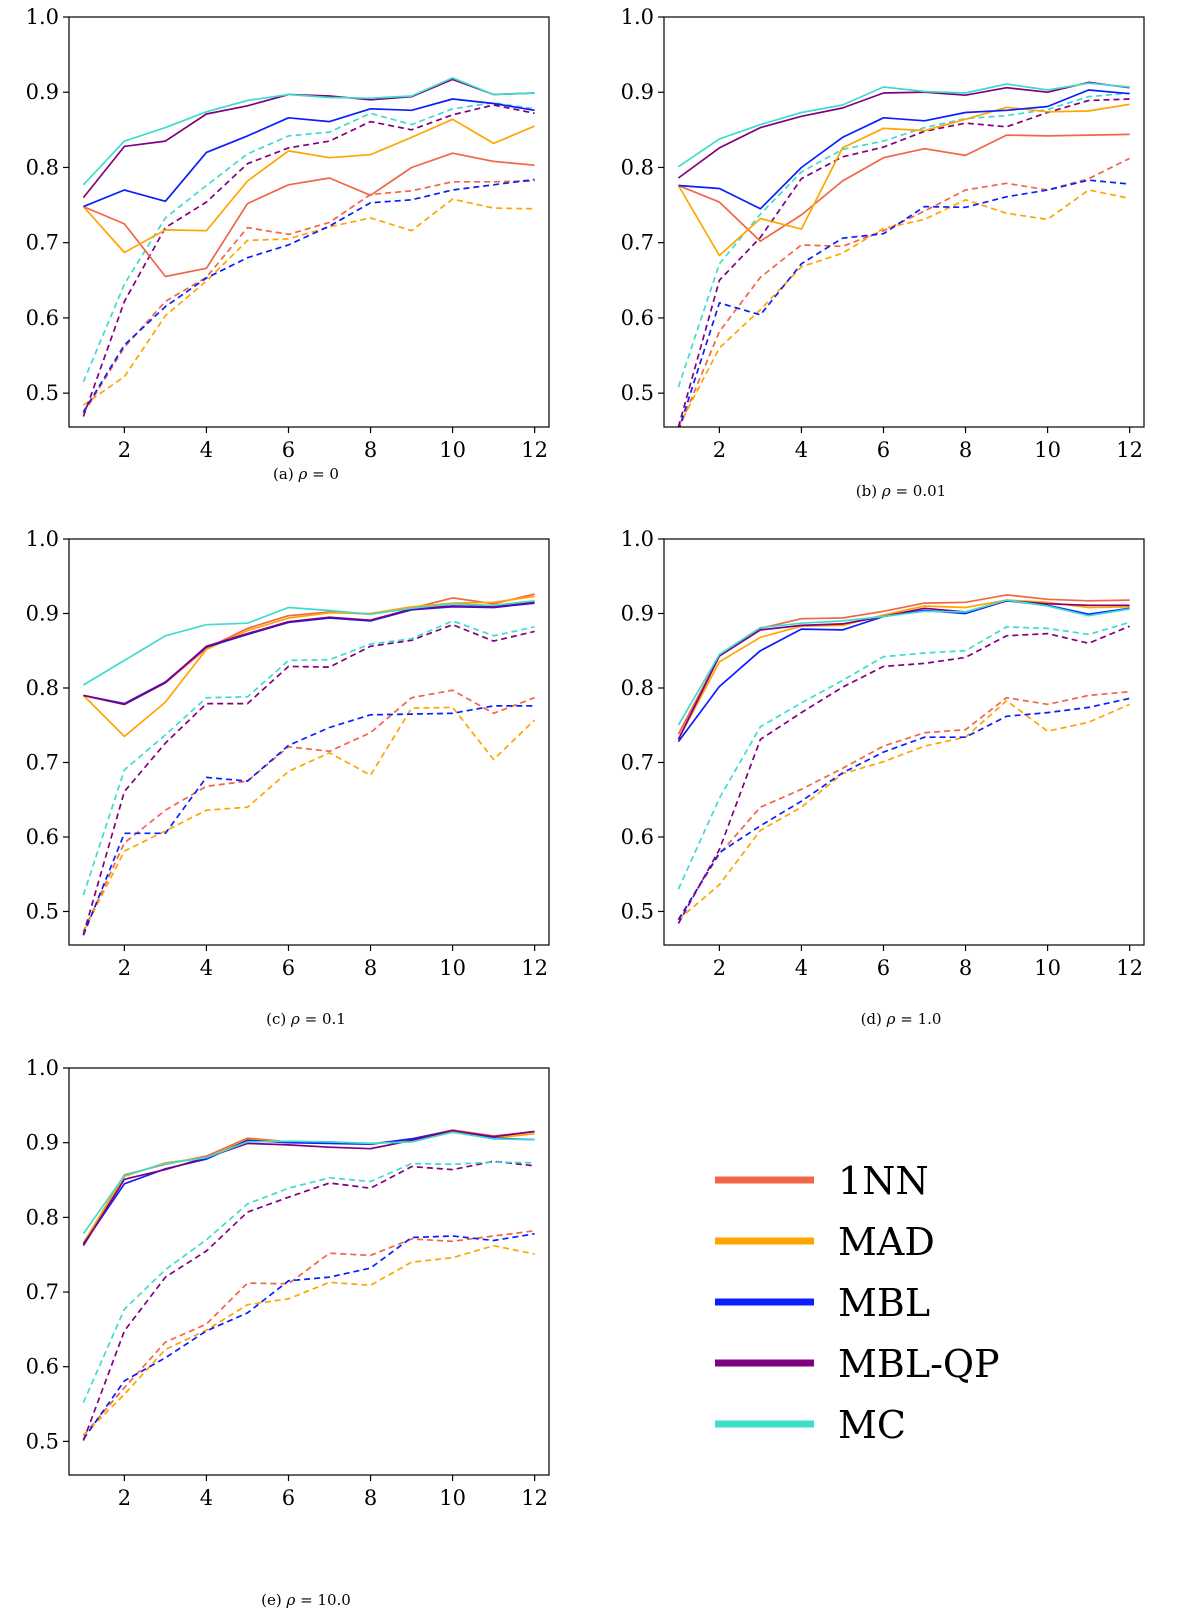  I want to click on caption-value: = 0.1, so click(323, 1019).